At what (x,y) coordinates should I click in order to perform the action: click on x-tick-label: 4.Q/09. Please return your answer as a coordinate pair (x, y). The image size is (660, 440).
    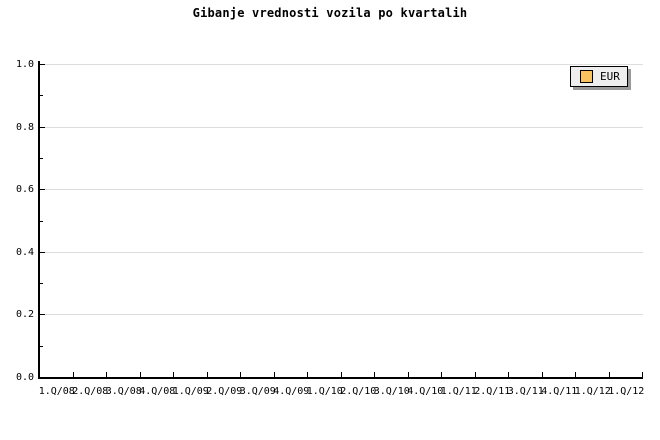
    Looking at the image, I should click on (291, 391).